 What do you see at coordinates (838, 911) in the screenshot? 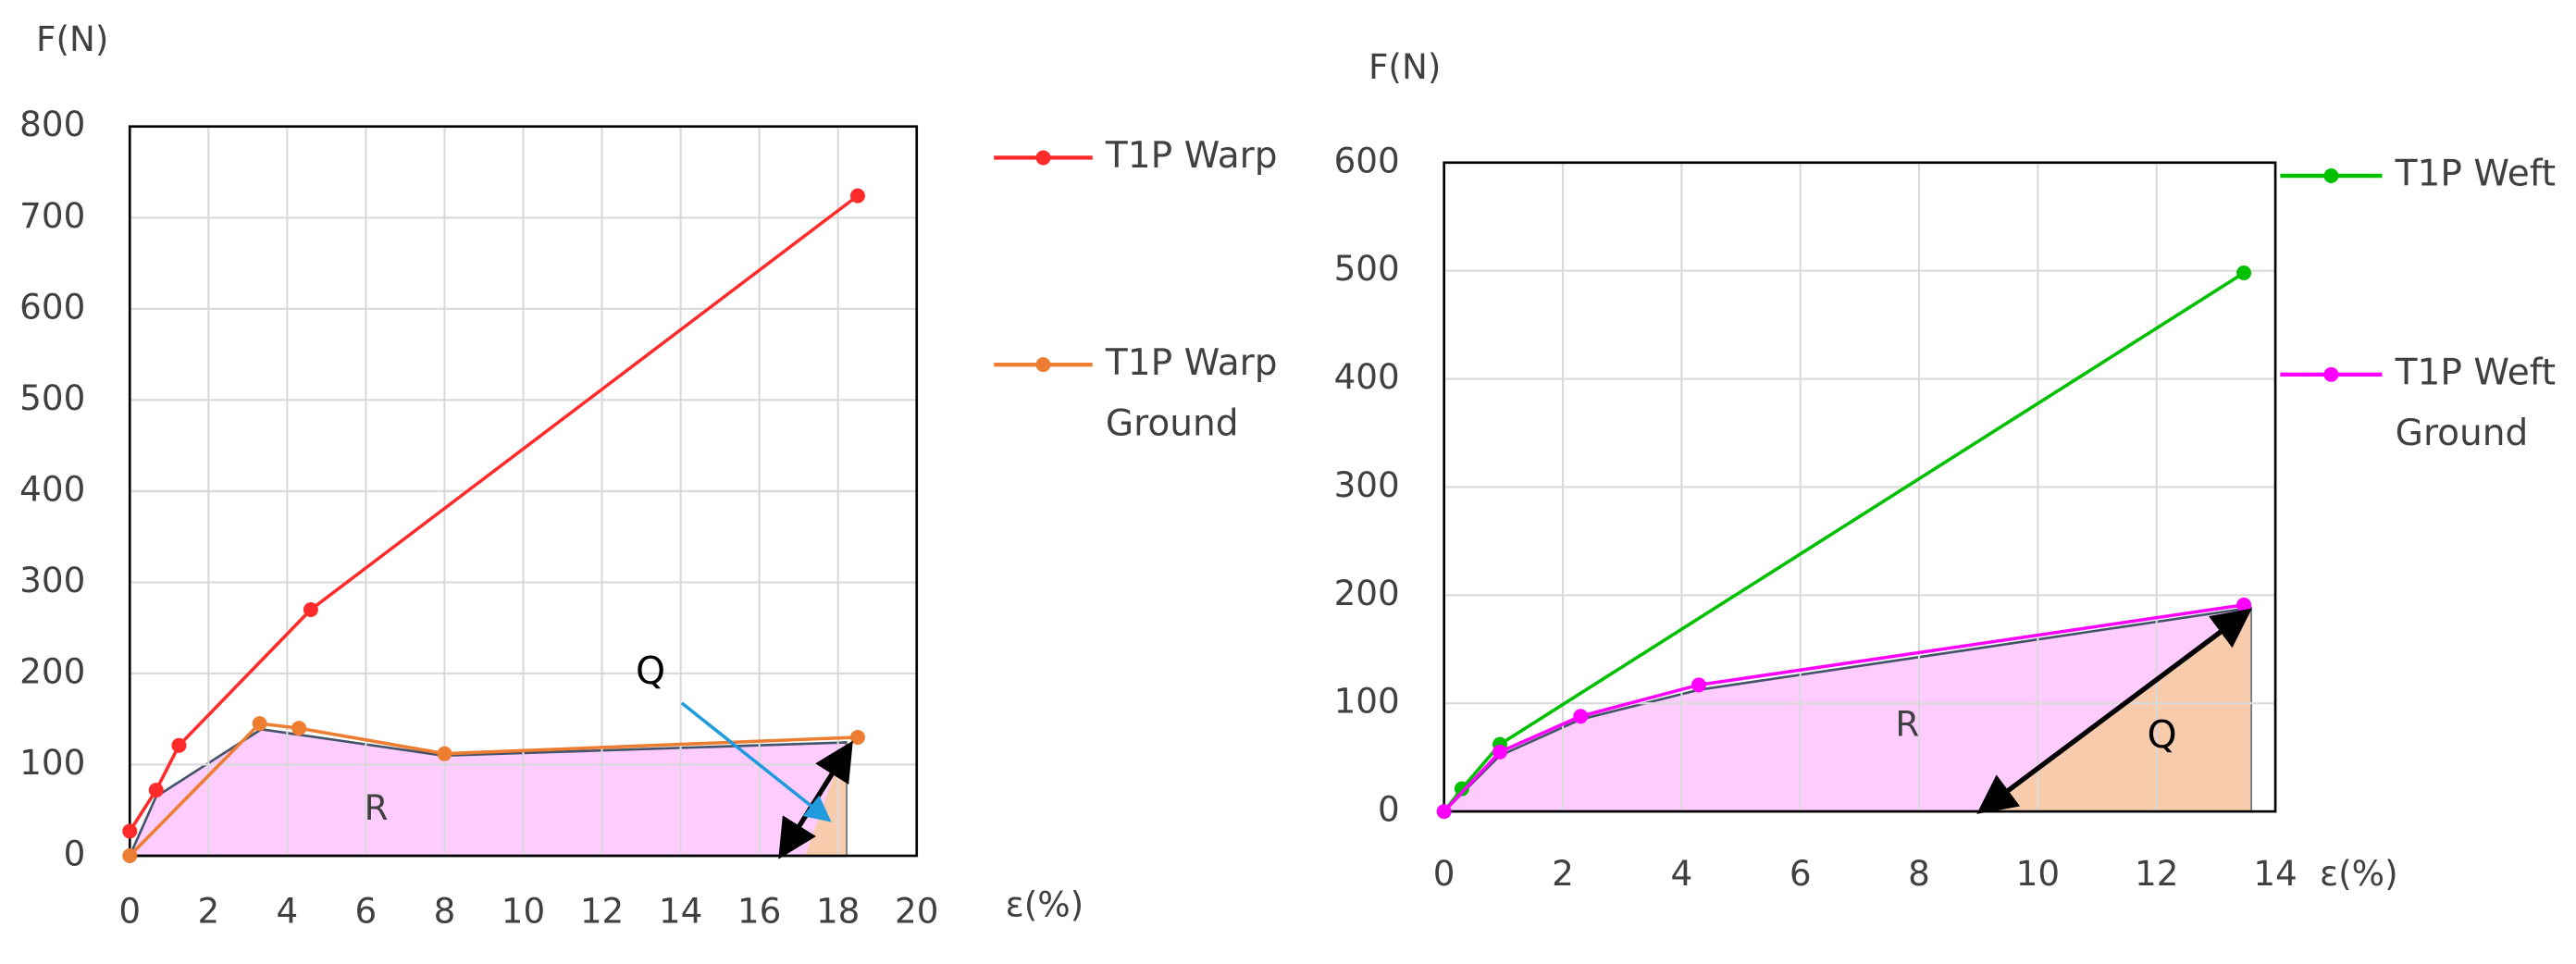
I see `x-tick-label: 18` at bounding box center [838, 911].